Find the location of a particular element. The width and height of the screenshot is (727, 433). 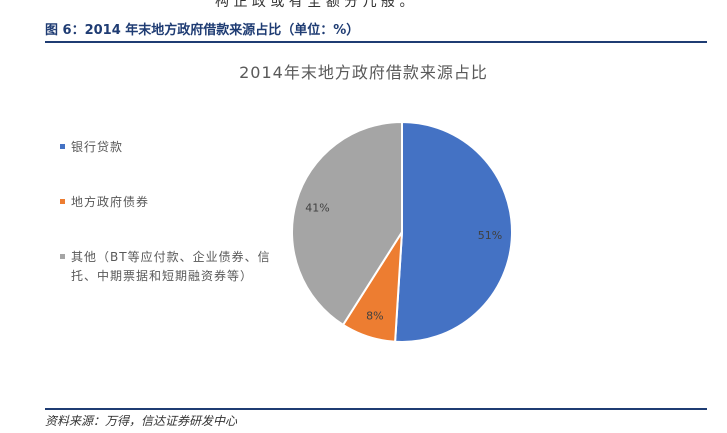

top-cut-text: 构 正 政 或 有 全 额 分 几 般 。 is located at coordinates (314, 5).